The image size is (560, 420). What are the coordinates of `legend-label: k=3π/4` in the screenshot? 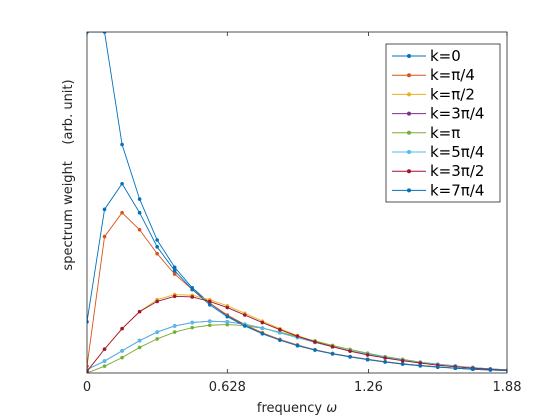 It's located at (457, 114).